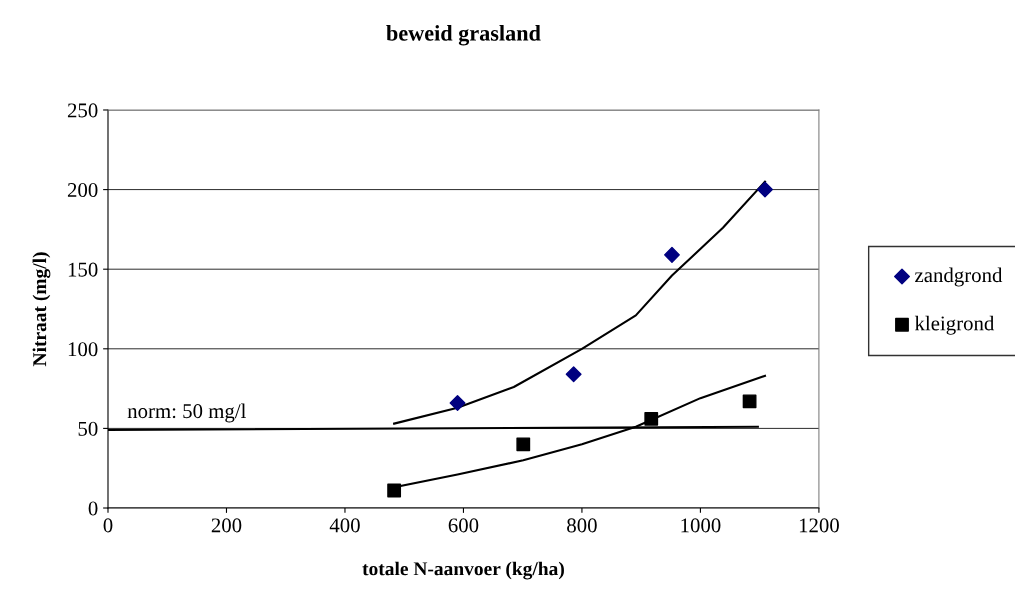 The image size is (1015, 606). I want to click on legend-label: kleigrond, so click(954, 325).